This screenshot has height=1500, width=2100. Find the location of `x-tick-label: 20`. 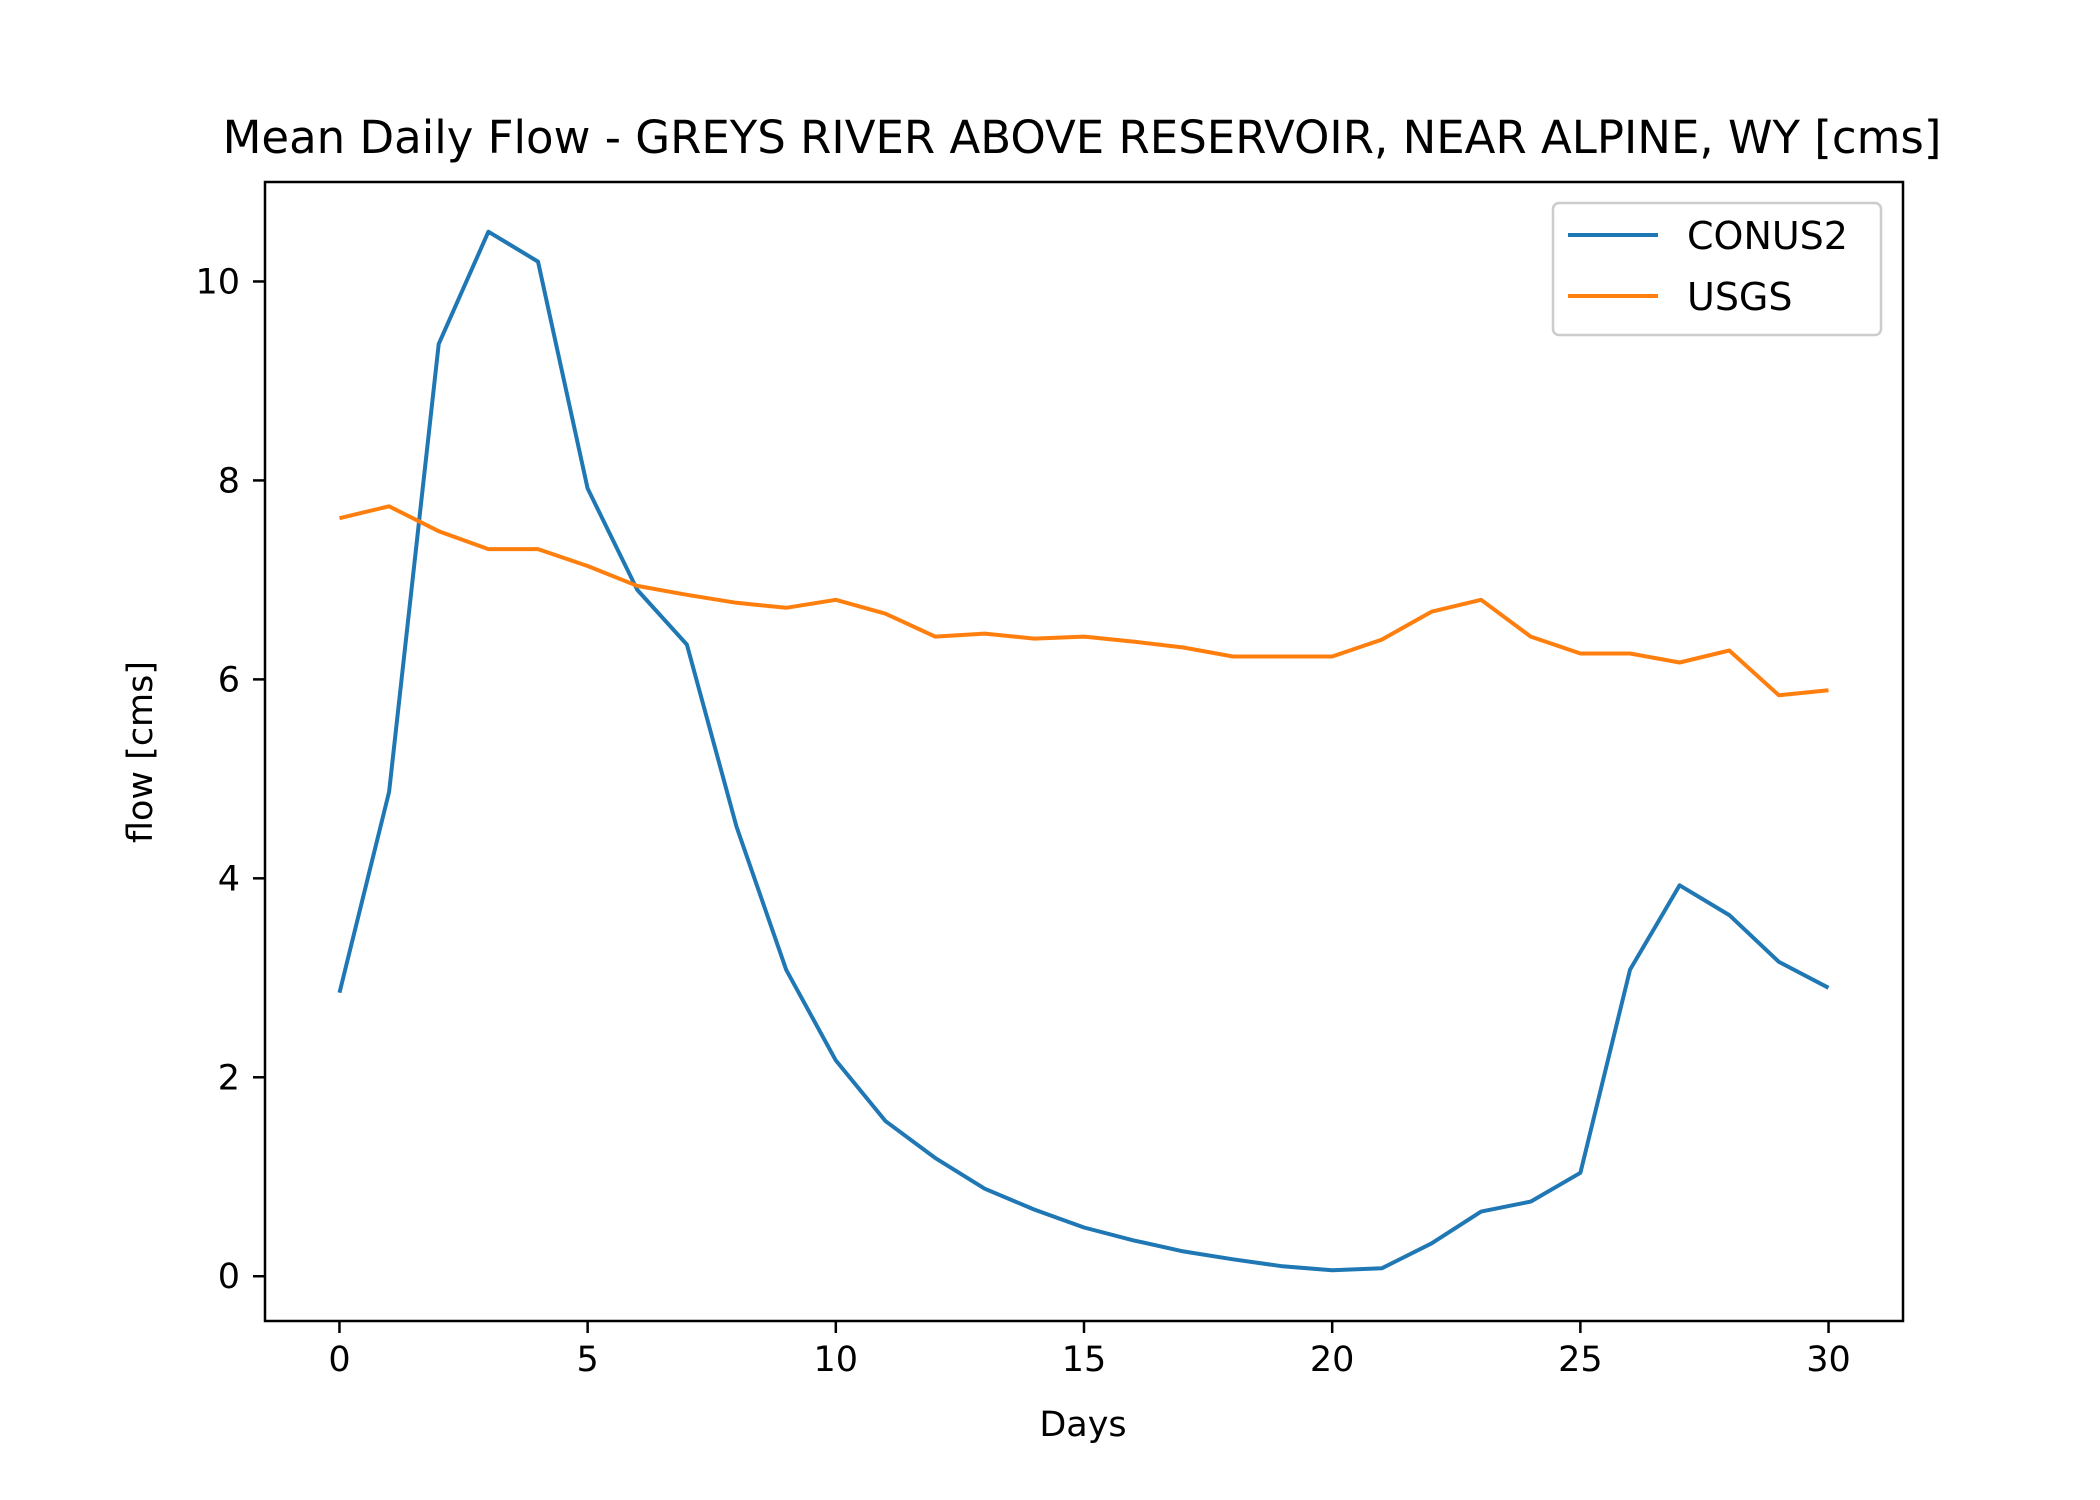

x-tick-label: 20 is located at coordinates (1332, 1360).